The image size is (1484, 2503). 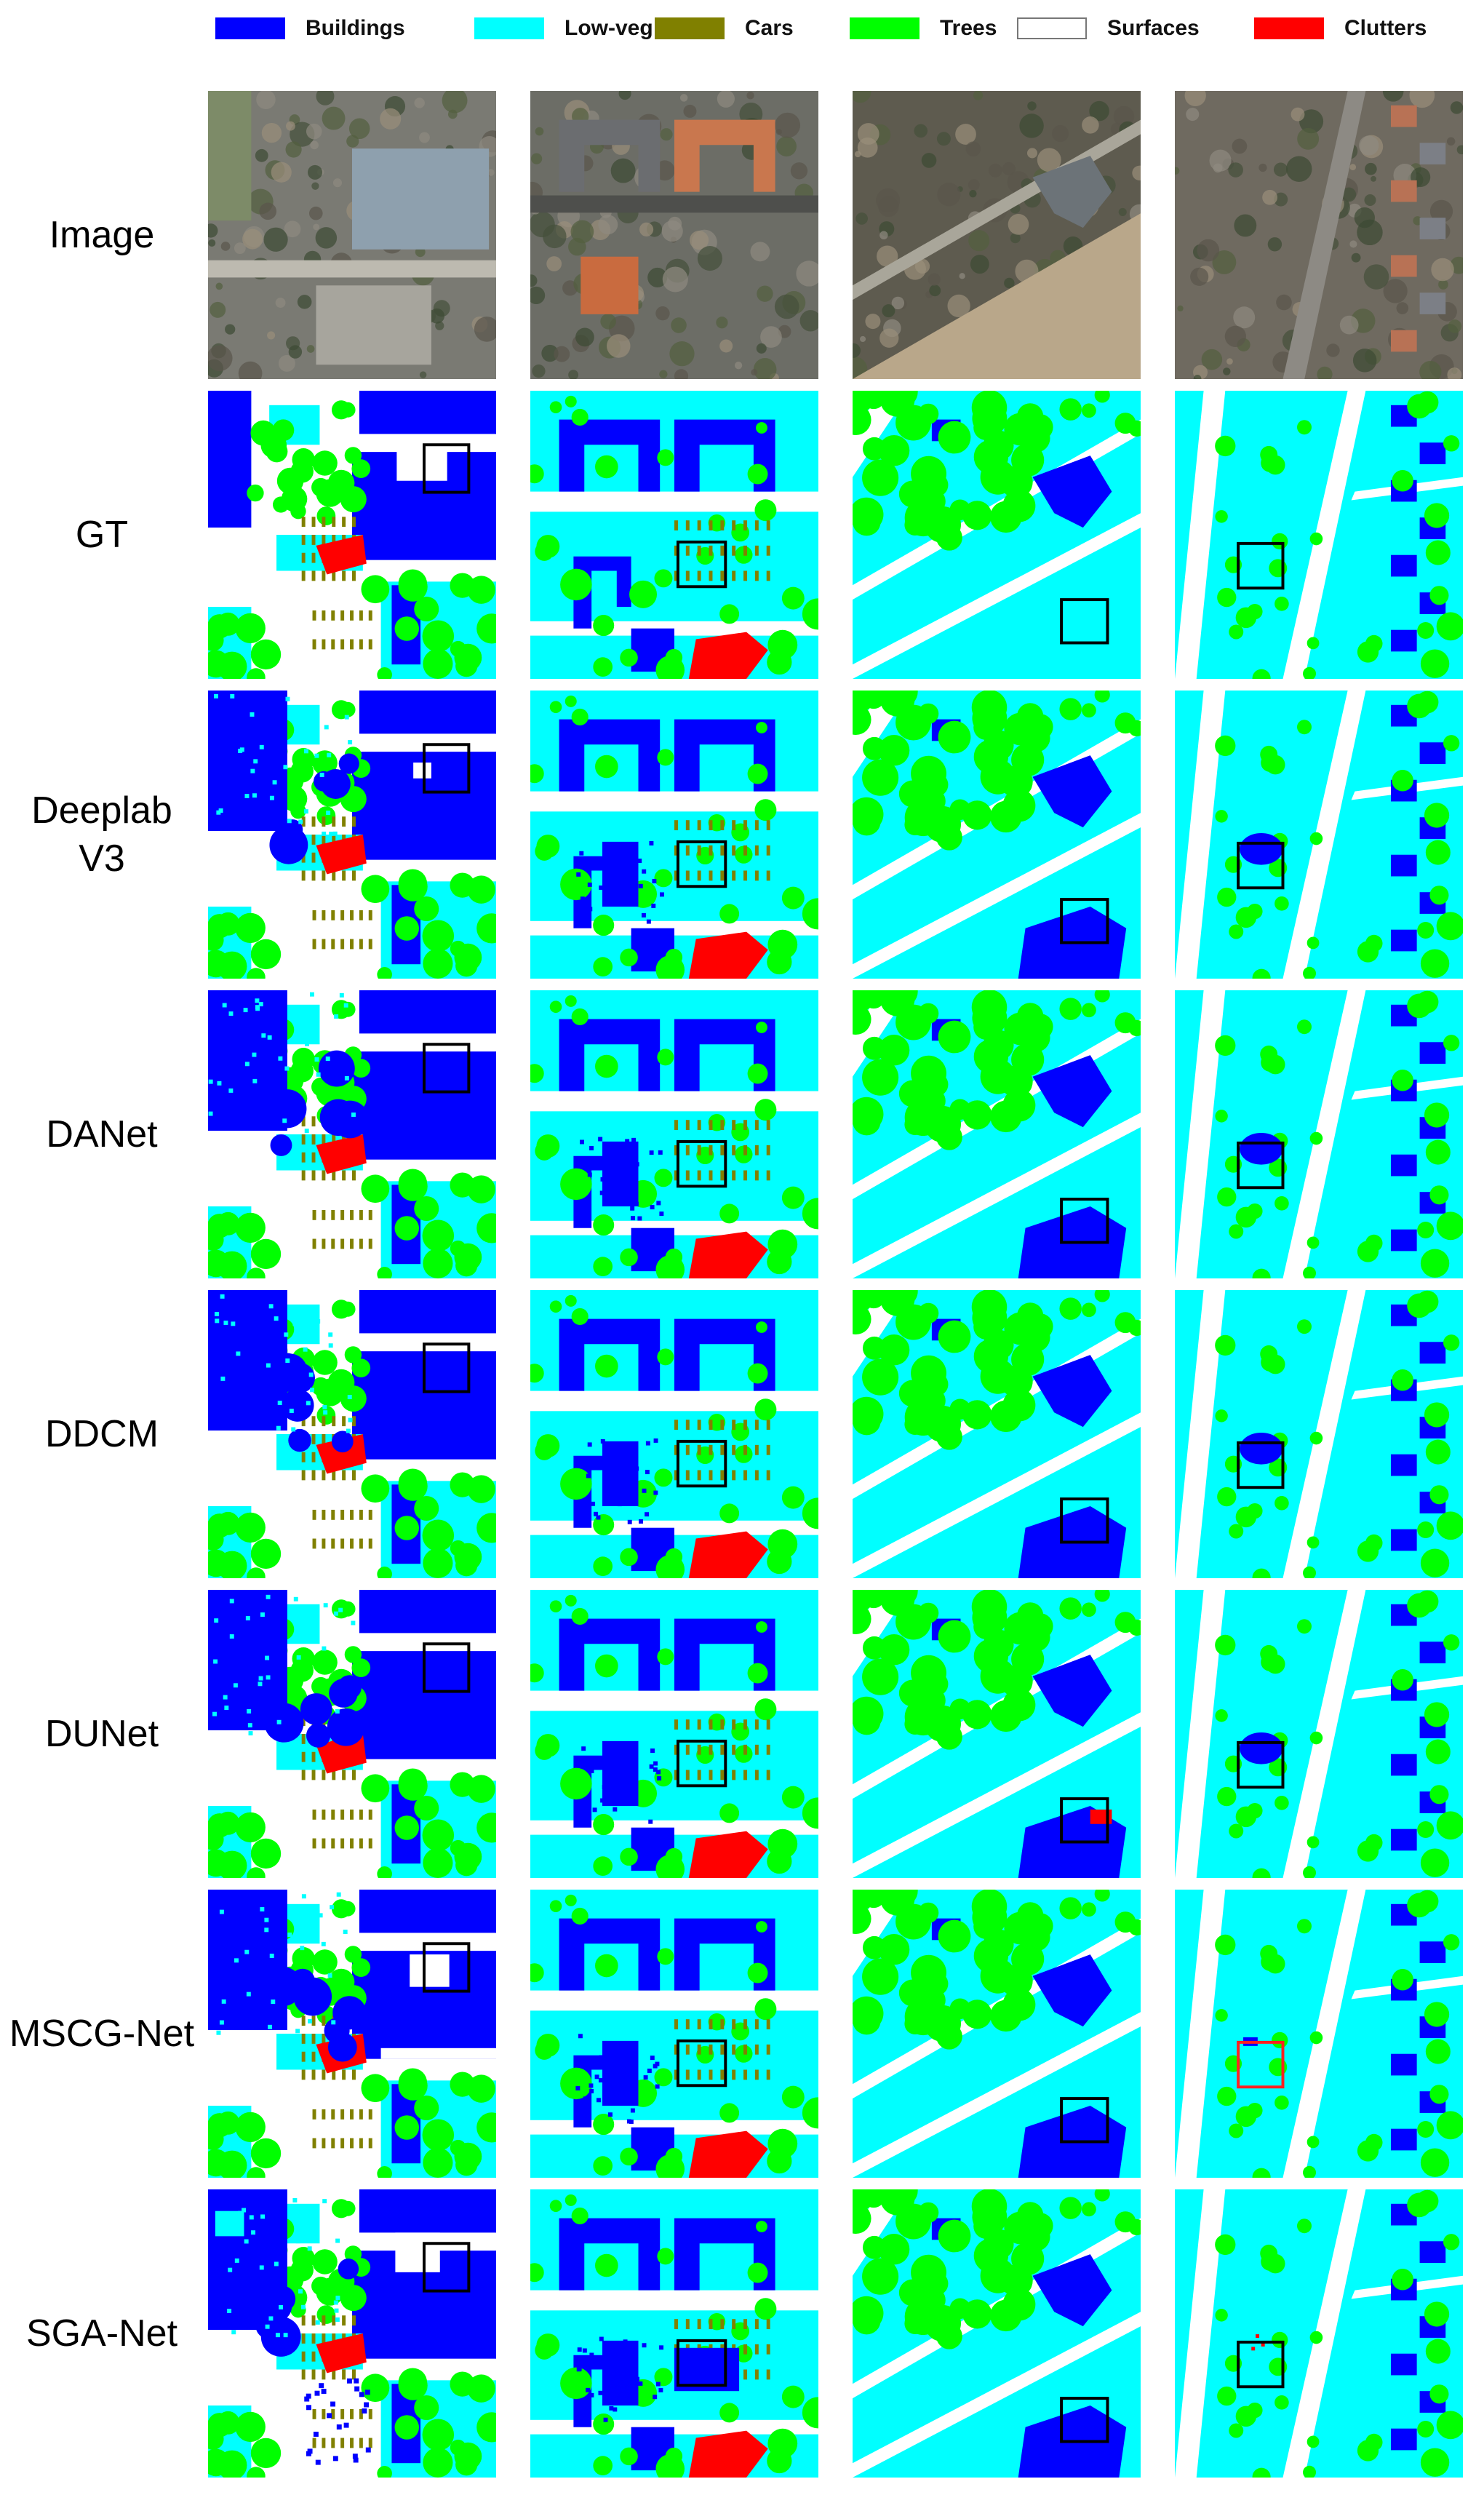 I want to click on segmentation-map-r6-c1, so click(x=674, y=2034).